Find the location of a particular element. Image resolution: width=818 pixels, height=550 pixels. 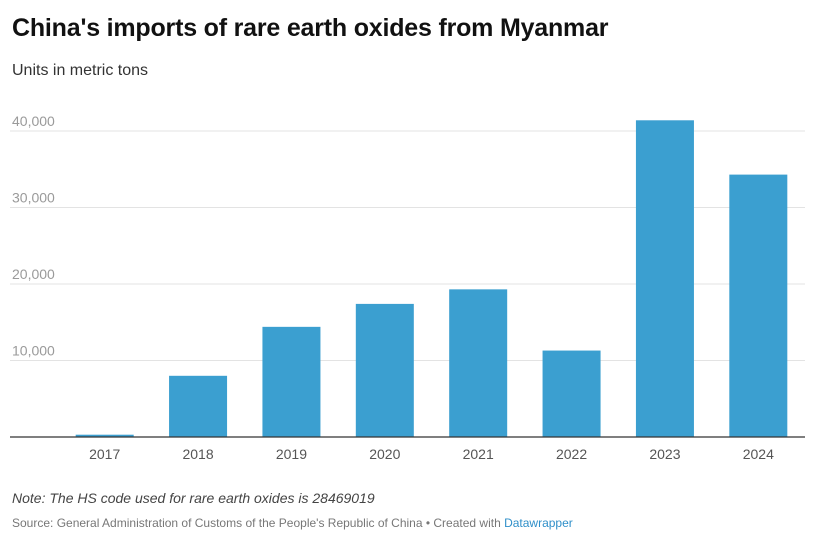

x-tick-label: 2019 is located at coordinates (291, 454).